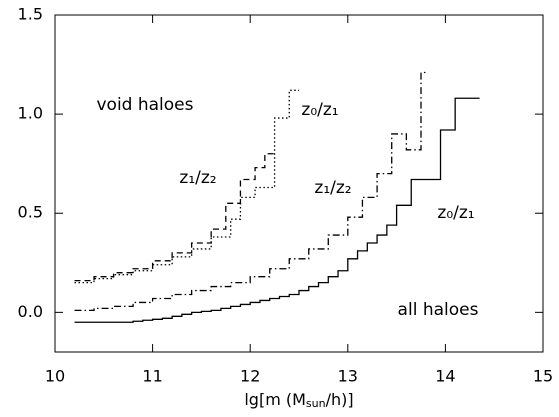 This screenshot has height=417, width=559. What do you see at coordinates (348, 376) in the screenshot?
I see `x-tick-label: 13` at bounding box center [348, 376].